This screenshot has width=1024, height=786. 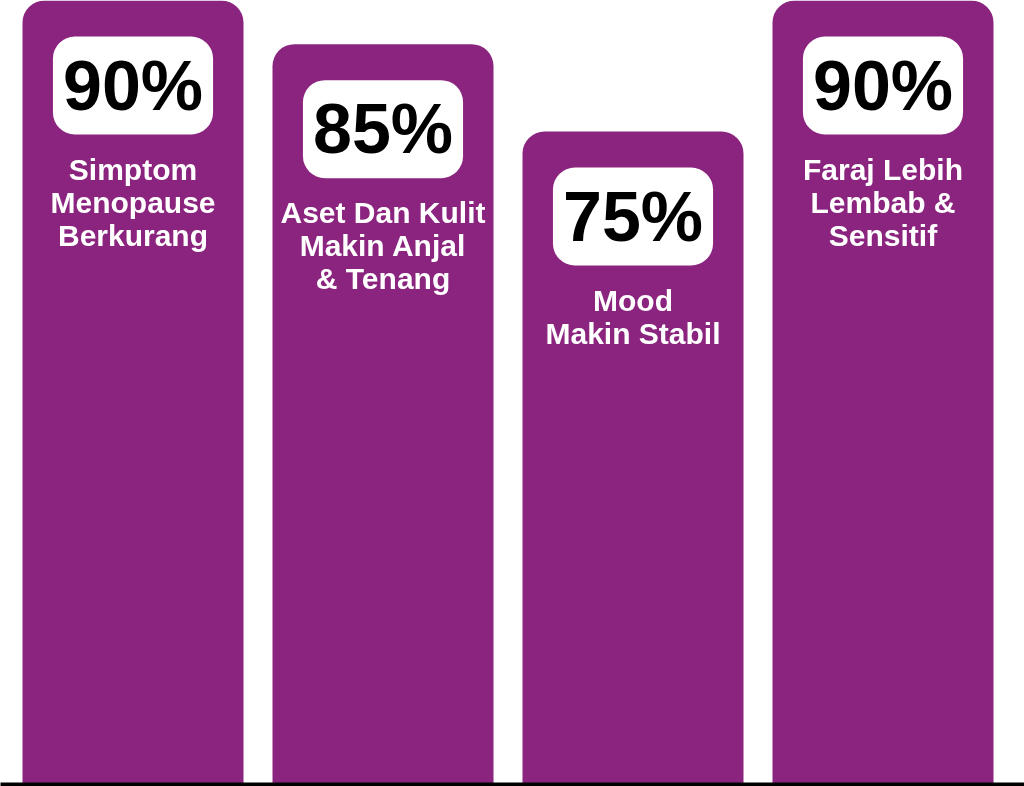 What do you see at coordinates (133, 202) in the screenshot?
I see `x-tick-label: Simptom Menopause Berkurang` at bounding box center [133, 202].